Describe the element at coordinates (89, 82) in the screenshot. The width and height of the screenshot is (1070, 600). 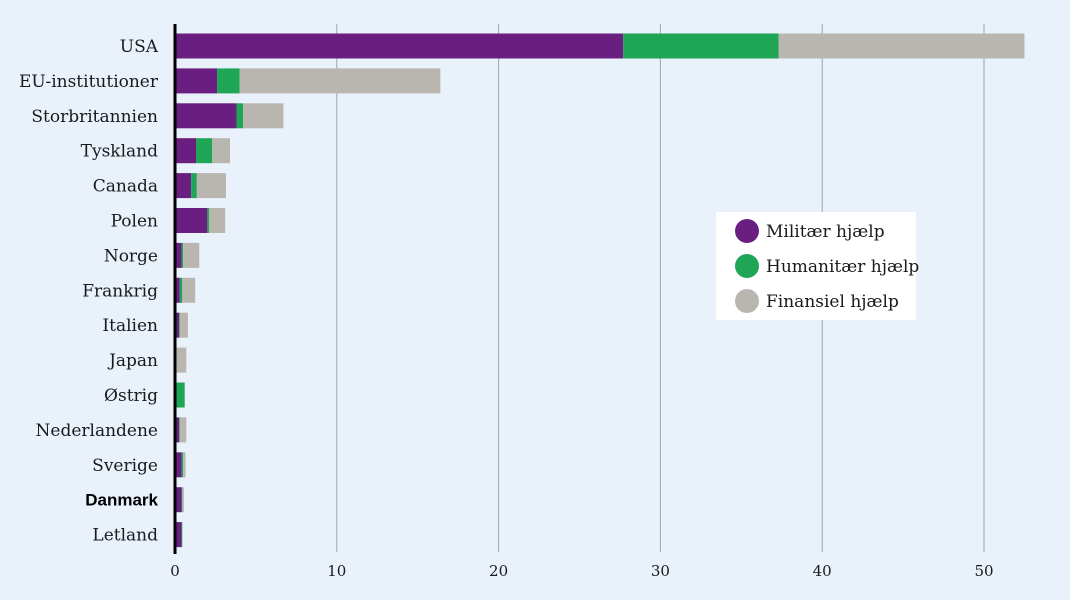
I see `category-label: EU-institutioner` at that location.